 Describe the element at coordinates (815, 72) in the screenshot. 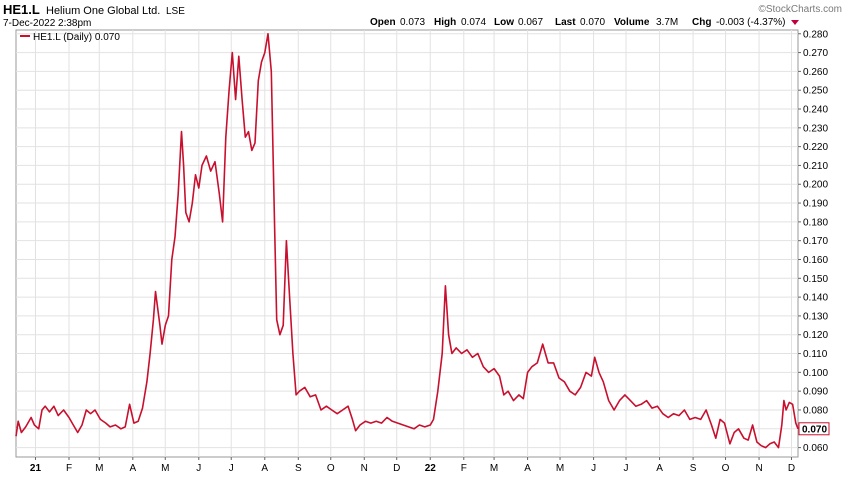

I see `y-tick-label: 0.260` at that location.